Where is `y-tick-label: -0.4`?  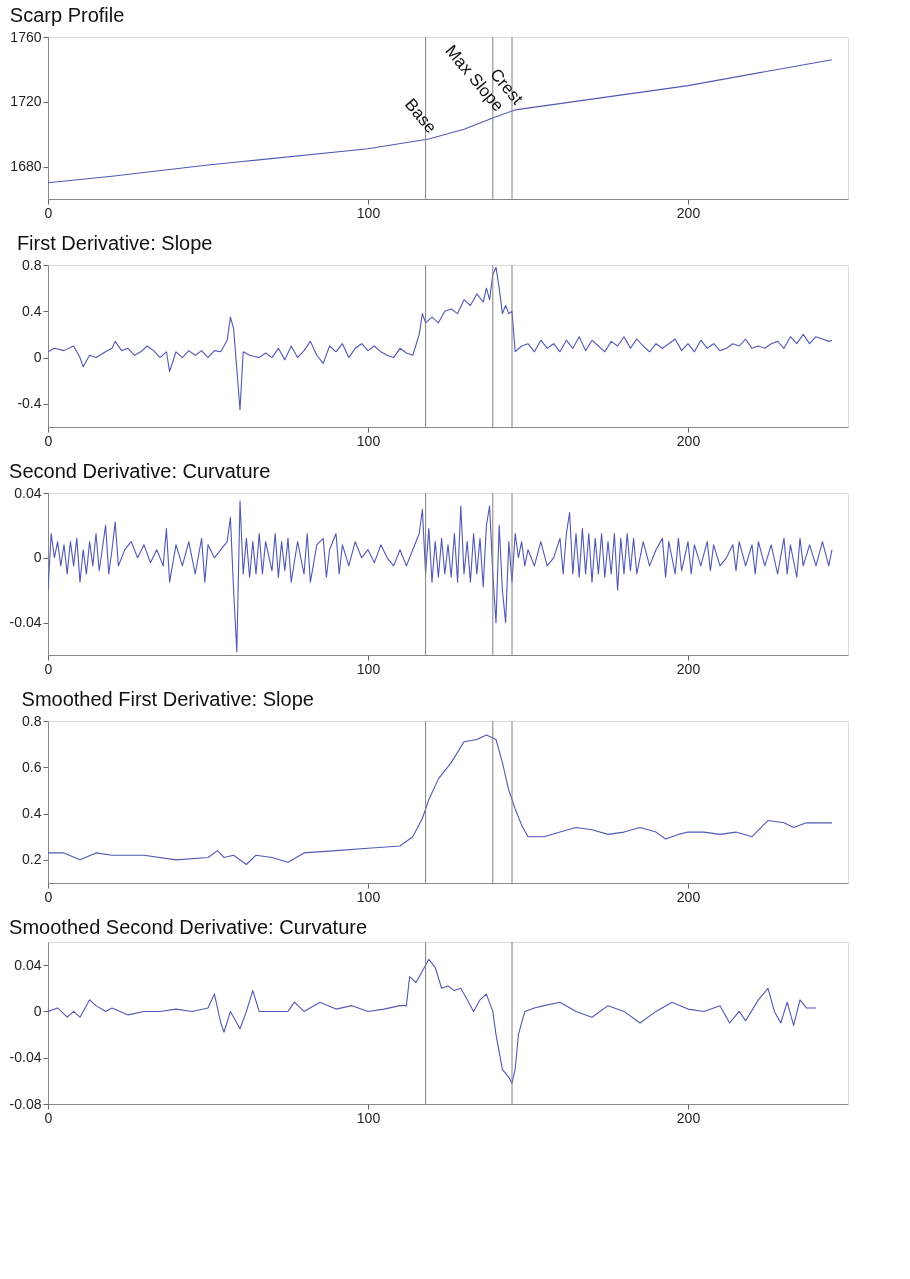
y-tick-label: -0.4 is located at coordinates (29, 403).